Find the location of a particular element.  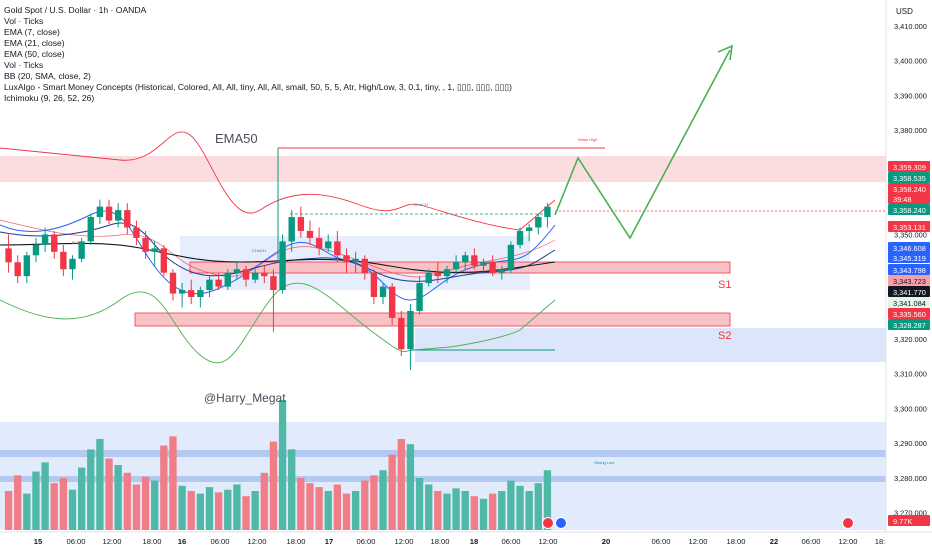

price-badge-label: 9.77K is located at coordinates (902, 521).